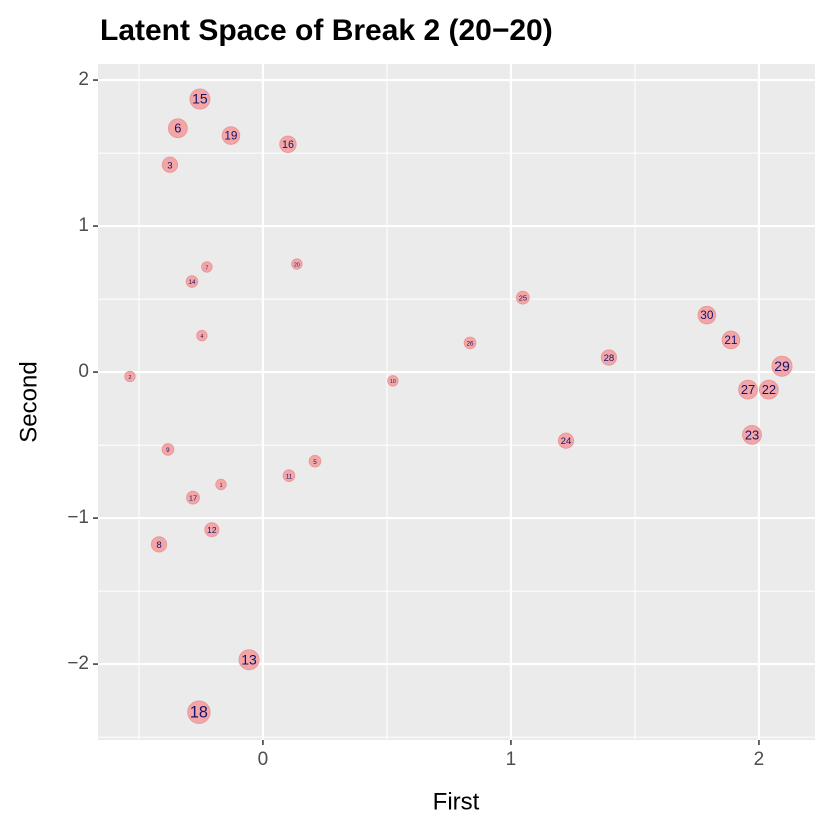  I want to click on point-label: 5, so click(315, 462).